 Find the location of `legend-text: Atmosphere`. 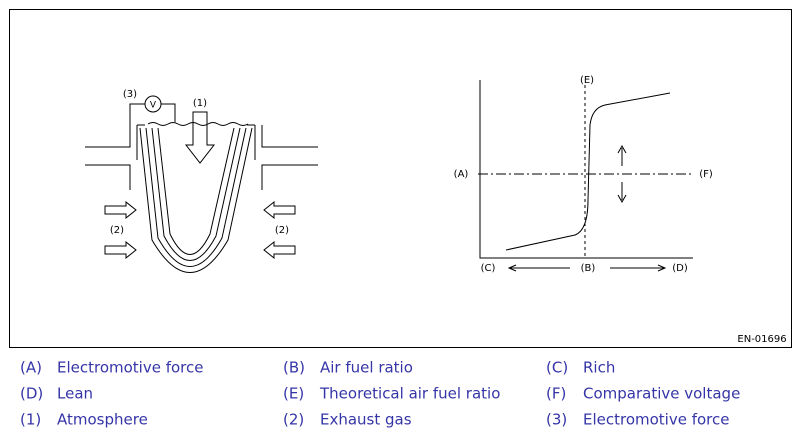

legend-text: Atmosphere is located at coordinates (102, 420).